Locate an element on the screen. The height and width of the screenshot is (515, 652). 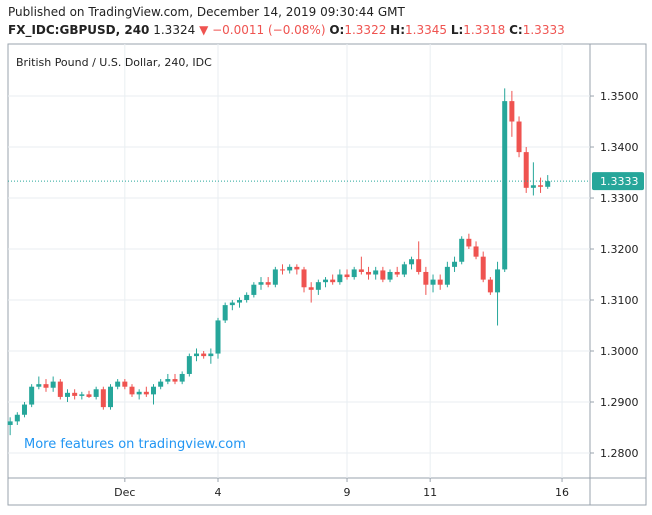
y-tick-label: 1.3200 is located at coordinates (619, 249).